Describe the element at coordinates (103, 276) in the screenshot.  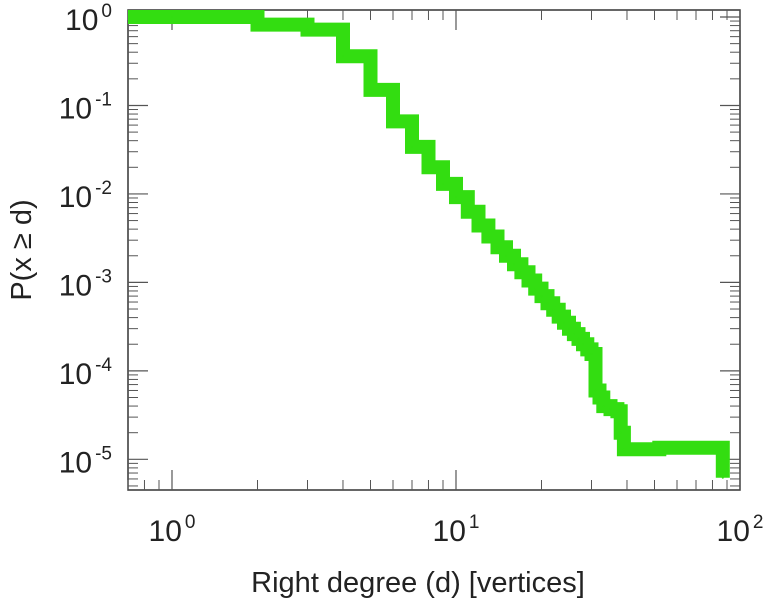
I see `tick-label-exponent: -3` at that location.